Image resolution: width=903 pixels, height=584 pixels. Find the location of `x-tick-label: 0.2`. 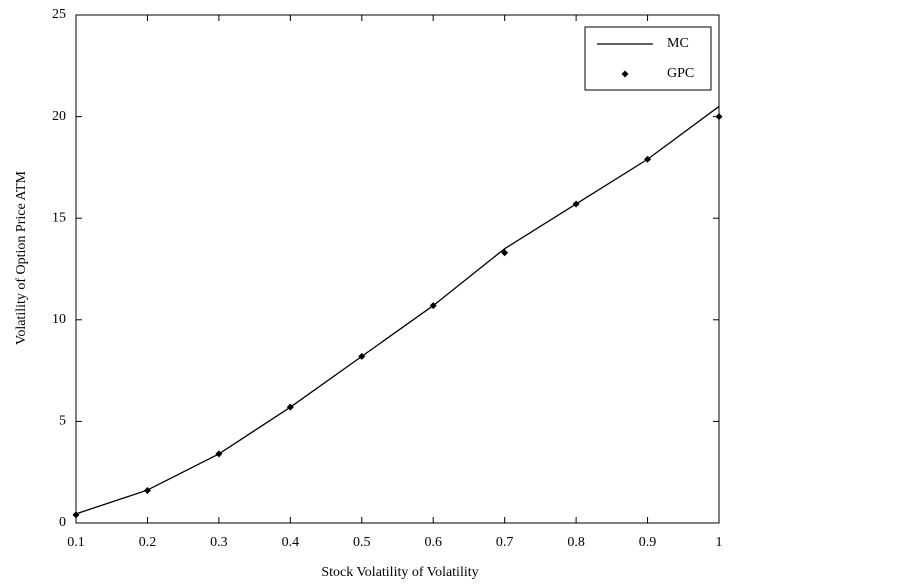

x-tick-label: 0.2 is located at coordinates (148, 542).